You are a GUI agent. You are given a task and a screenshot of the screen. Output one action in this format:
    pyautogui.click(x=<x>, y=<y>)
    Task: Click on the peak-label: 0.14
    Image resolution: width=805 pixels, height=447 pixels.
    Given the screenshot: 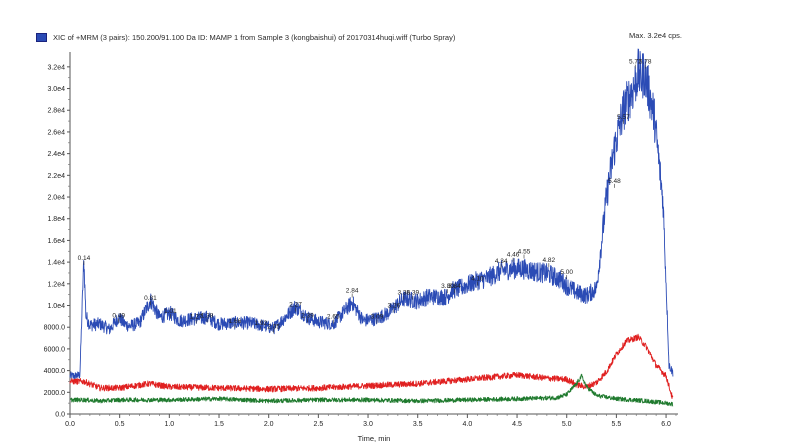 What is the action you would take?
    pyautogui.click(x=84, y=258)
    